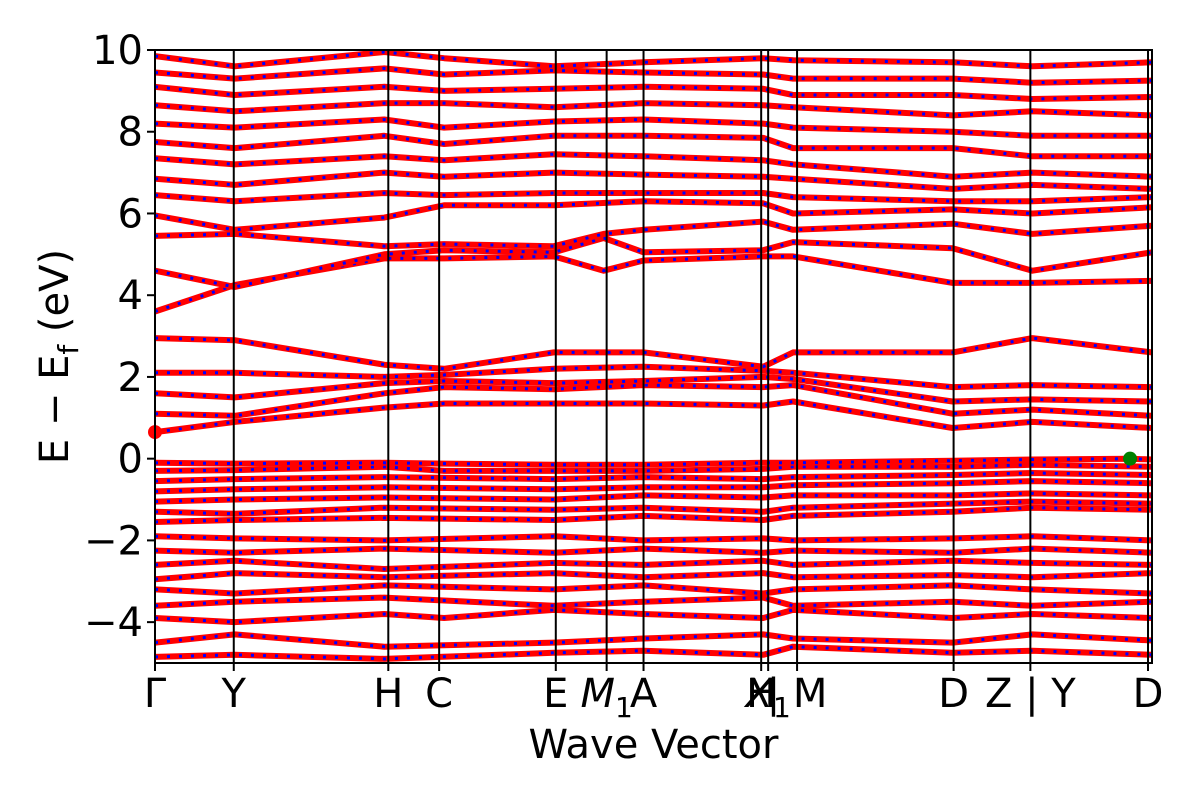 The height and width of the screenshot is (804, 1200). Describe the element at coordinates (1030, 694) in the screenshot. I see `x-tick-label: Z | Y` at that location.